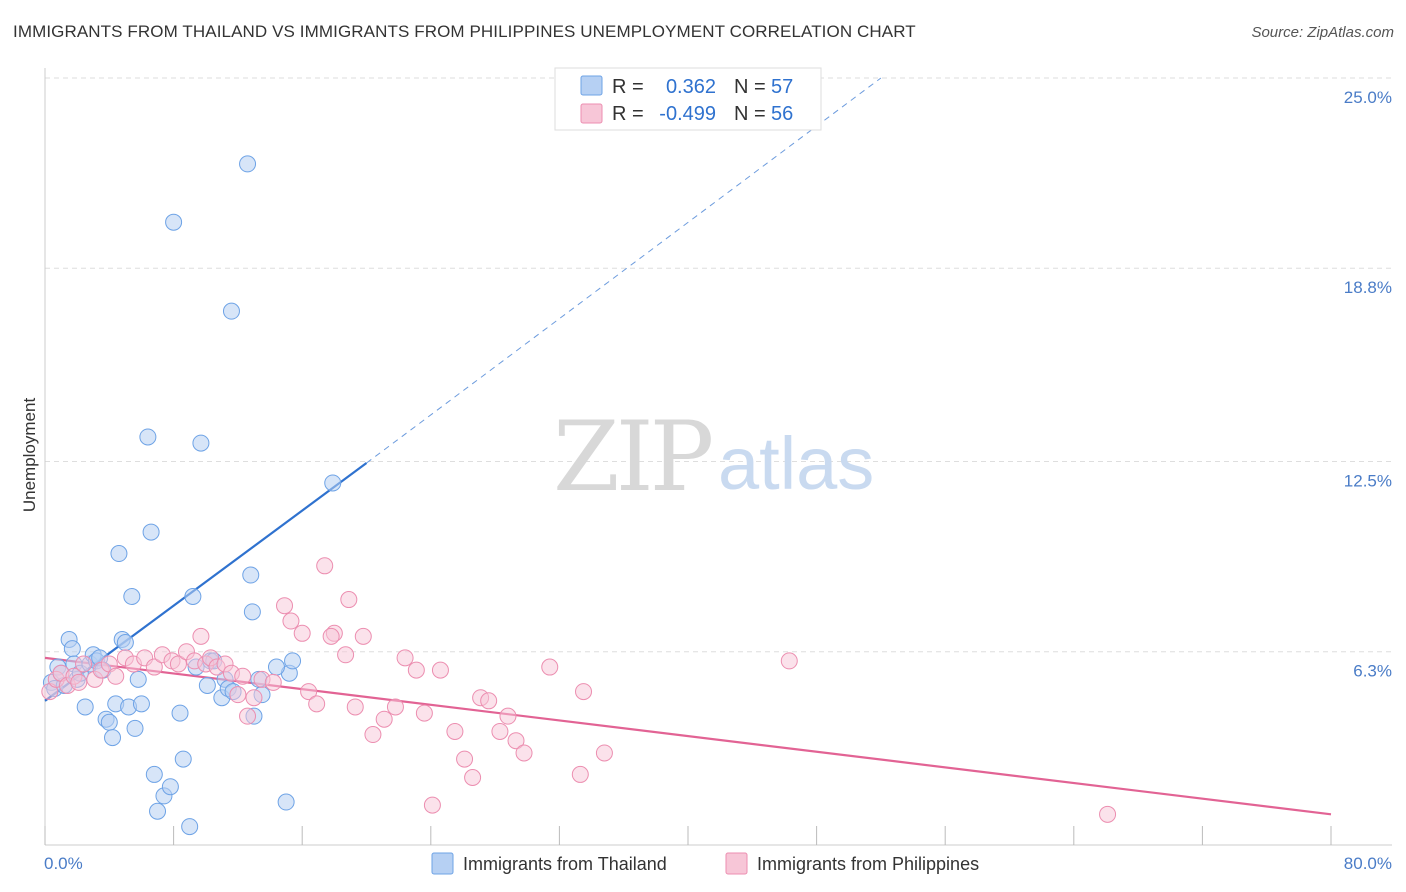 This screenshot has height=892, width=1406. Describe the element at coordinates (565, 864) in the screenshot. I see `bottom-legend-label-thailand: Immigrants from Thailand` at that location.